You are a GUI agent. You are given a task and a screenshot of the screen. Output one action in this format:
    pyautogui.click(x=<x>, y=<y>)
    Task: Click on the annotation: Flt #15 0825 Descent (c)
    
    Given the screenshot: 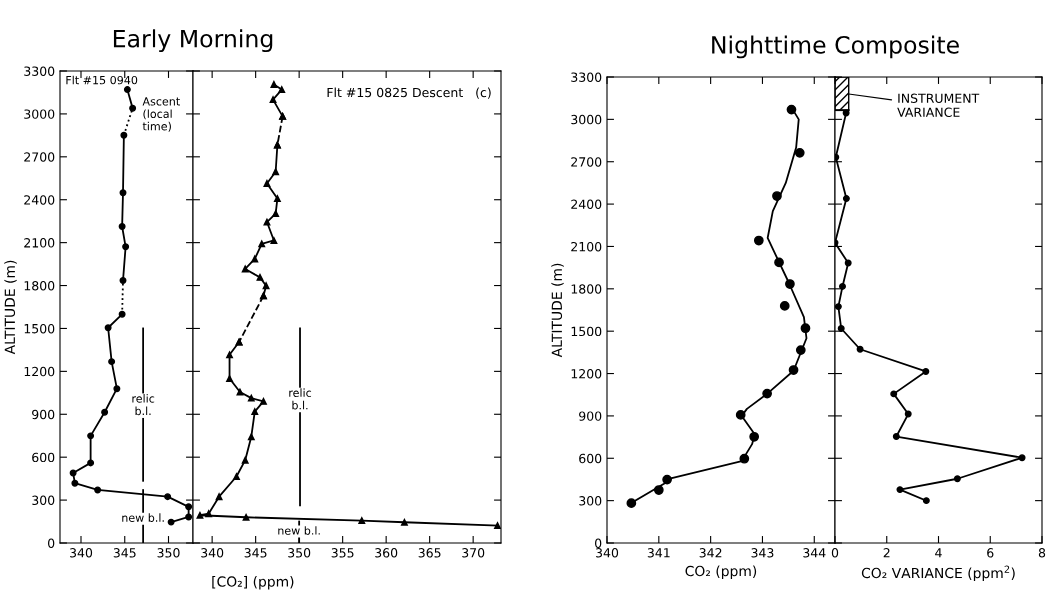 What is the action you would take?
    pyautogui.click(x=409, y=93)
    